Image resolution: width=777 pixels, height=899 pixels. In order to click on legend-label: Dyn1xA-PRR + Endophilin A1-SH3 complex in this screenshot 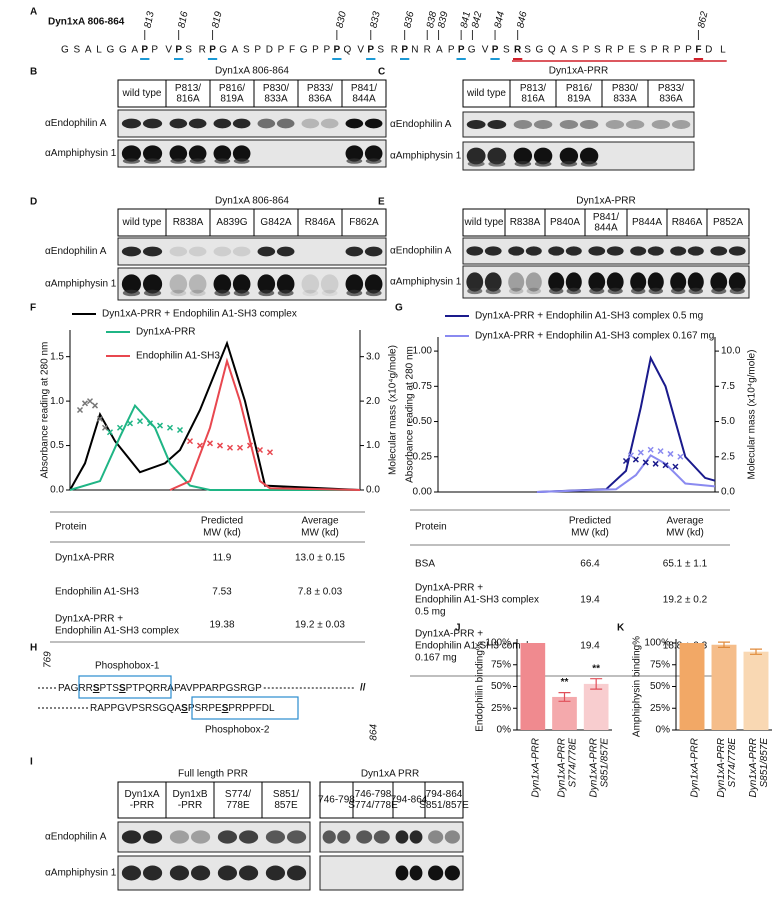, I will do `click(199, 314)`.